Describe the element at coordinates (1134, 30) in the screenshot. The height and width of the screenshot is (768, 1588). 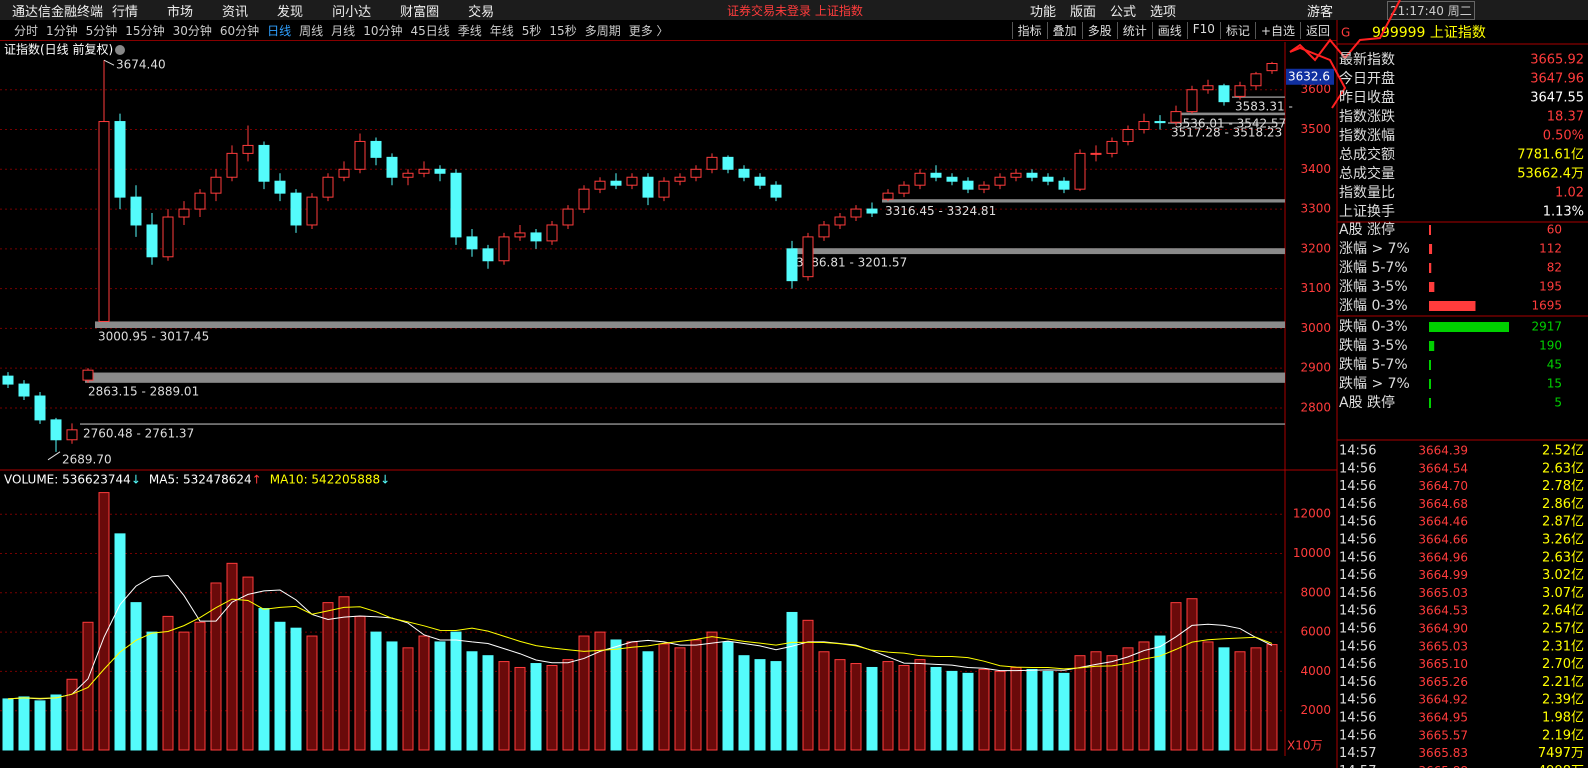
I see `toolbar-button: 统计` at that location.